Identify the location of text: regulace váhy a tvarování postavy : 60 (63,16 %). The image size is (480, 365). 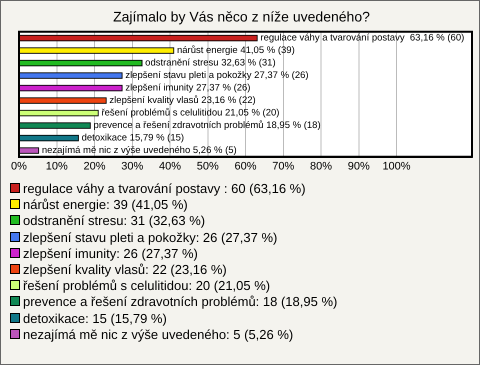
(164, 188).